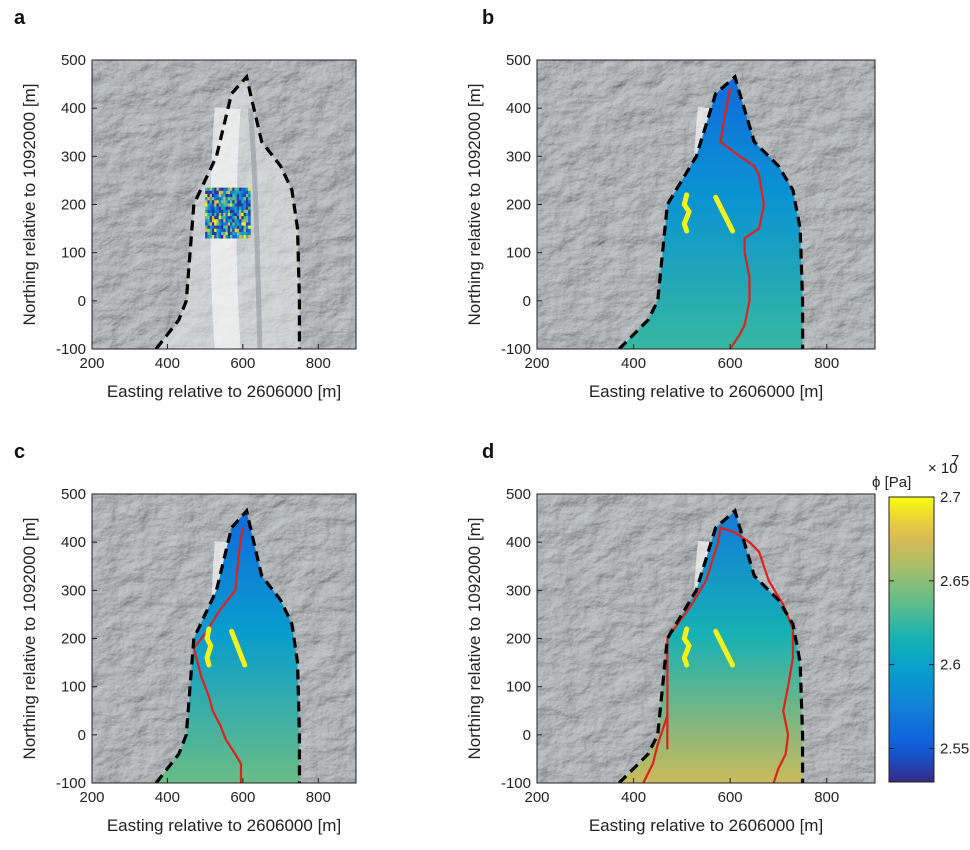 The height and width of the screenshot is (850, 970). I want to click on y-tick-label: 400, so click(73, 108).